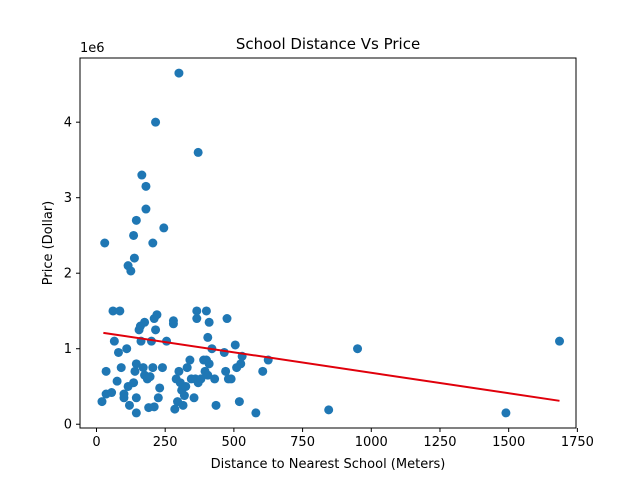 This screenshot has height=480, width=640. Describe the element at coordinates (68, 349) in the screenshot. I see `y-tick-label: 1` at that location.